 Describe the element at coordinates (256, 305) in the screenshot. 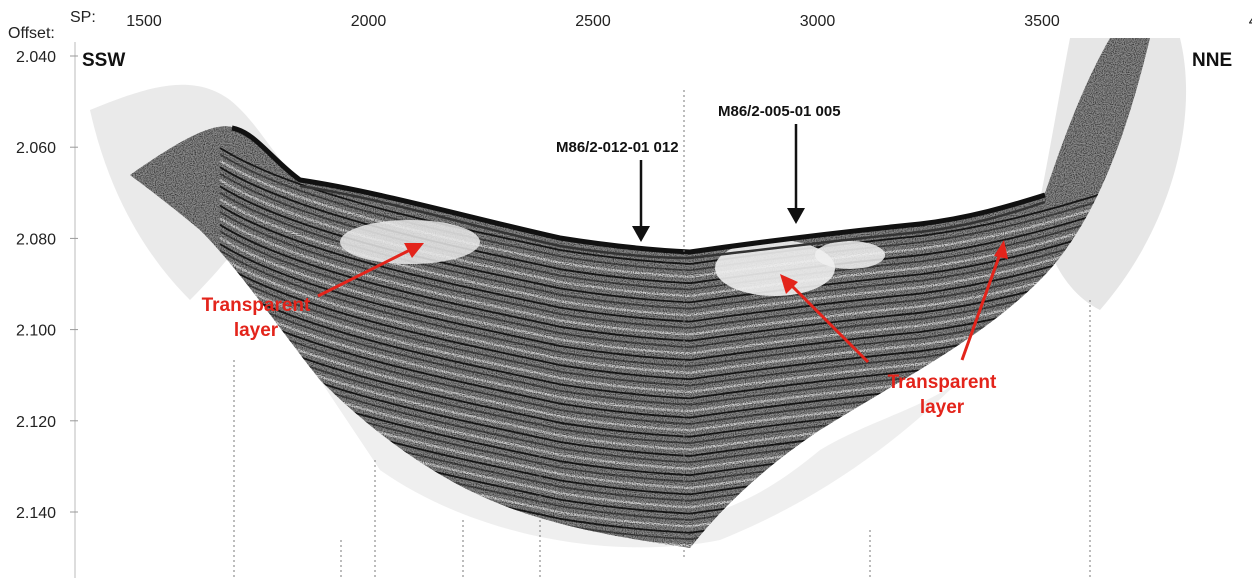

I see `annotation-left-line1: Transparent` at that location.